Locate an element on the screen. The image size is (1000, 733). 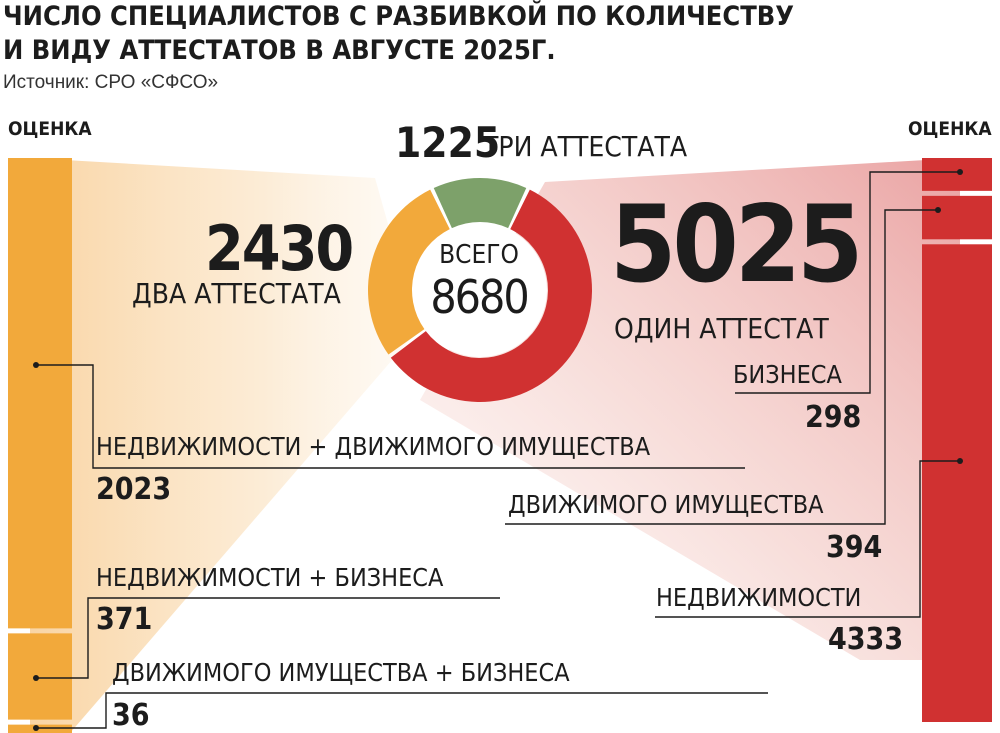
donut-chart is located at coordinates (479, 290).